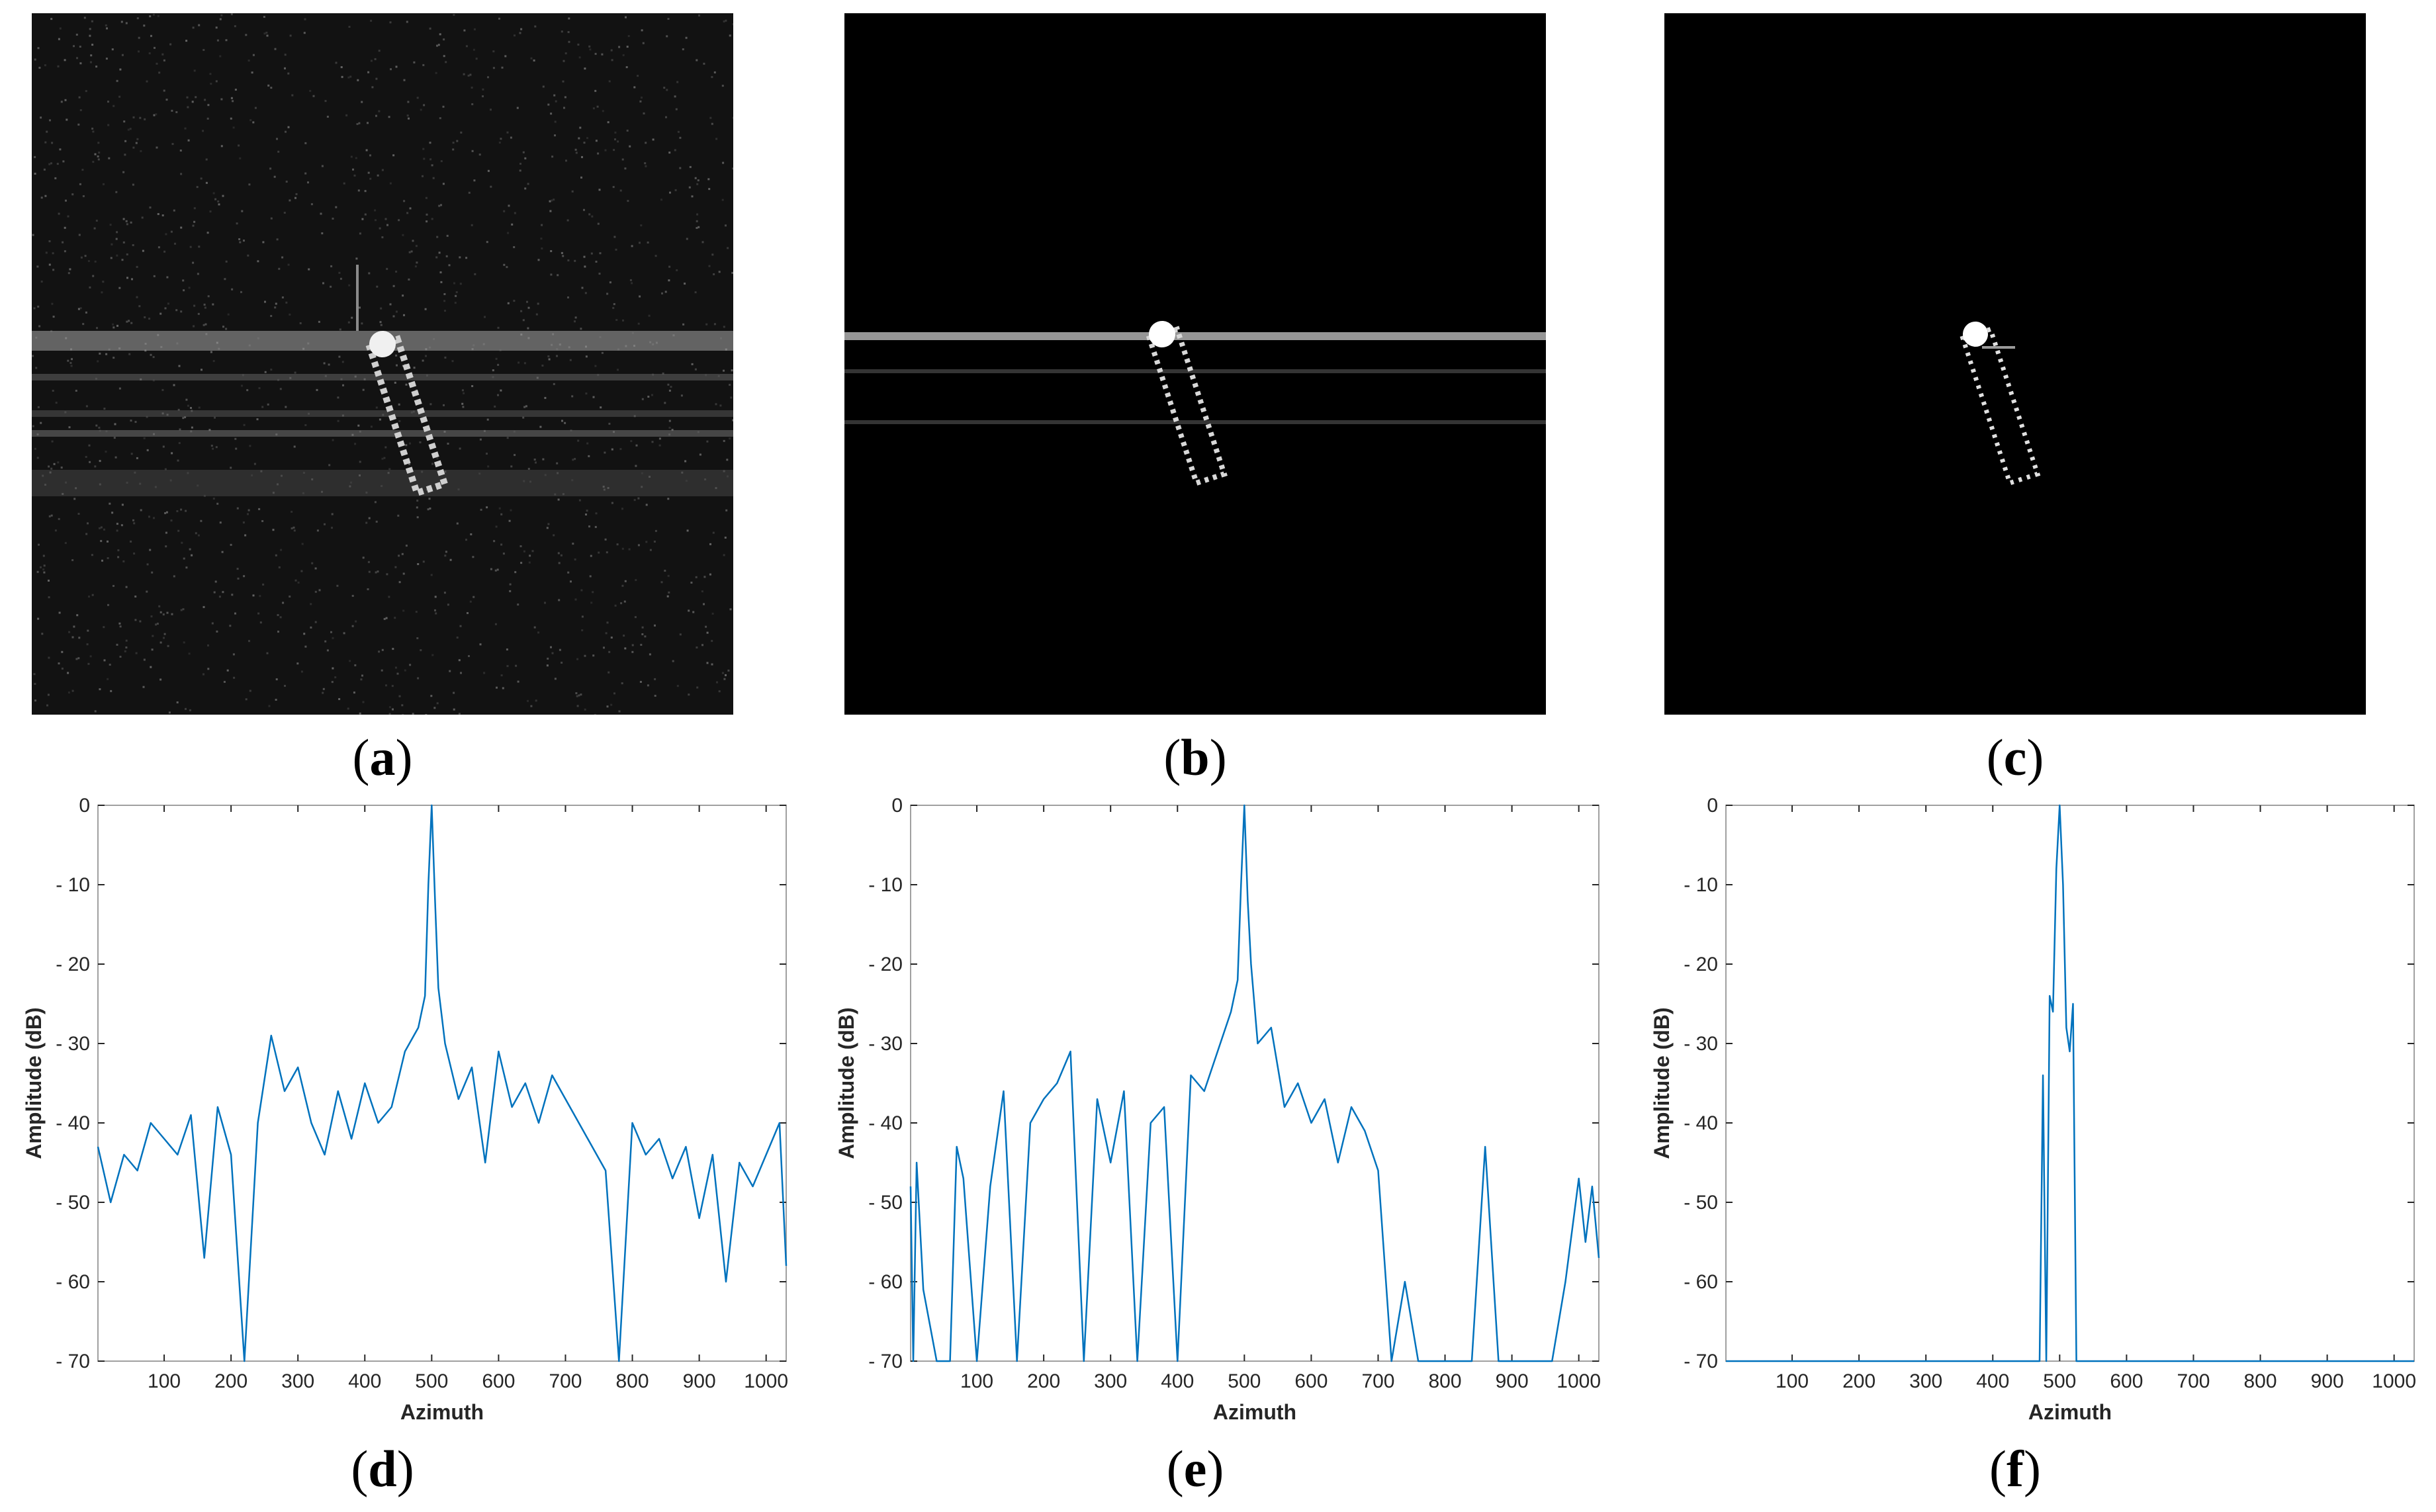 Image resolution: width=2436 pixels, height=1512 pixels. Describe the element at coordinates (442, 1083) in the screenshot. I see `plot-frame` at that location.